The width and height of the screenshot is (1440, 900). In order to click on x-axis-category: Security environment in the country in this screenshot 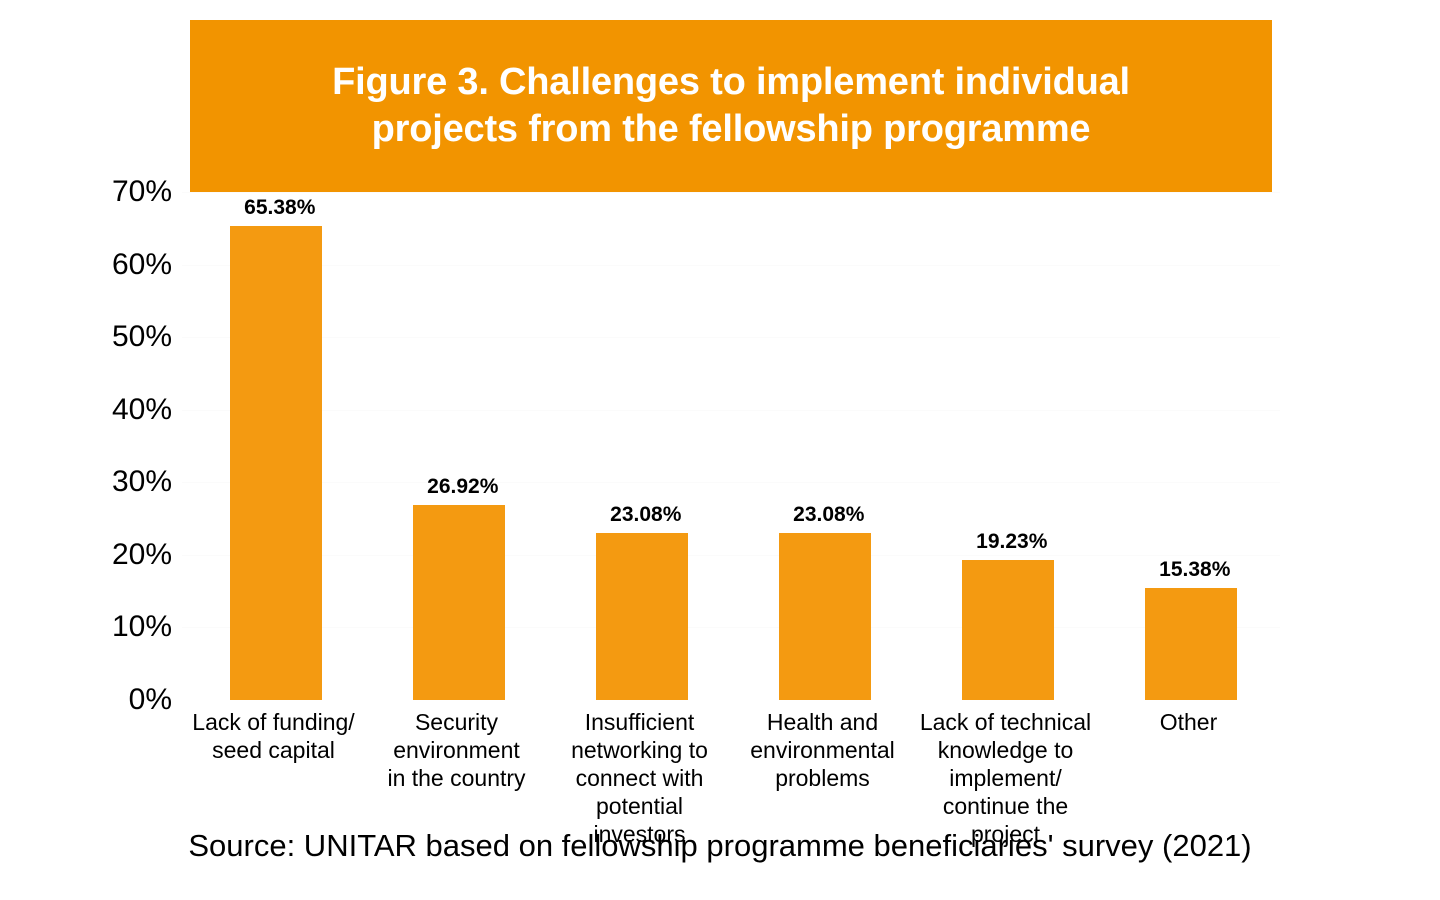, I will do `click(456, 750)`.